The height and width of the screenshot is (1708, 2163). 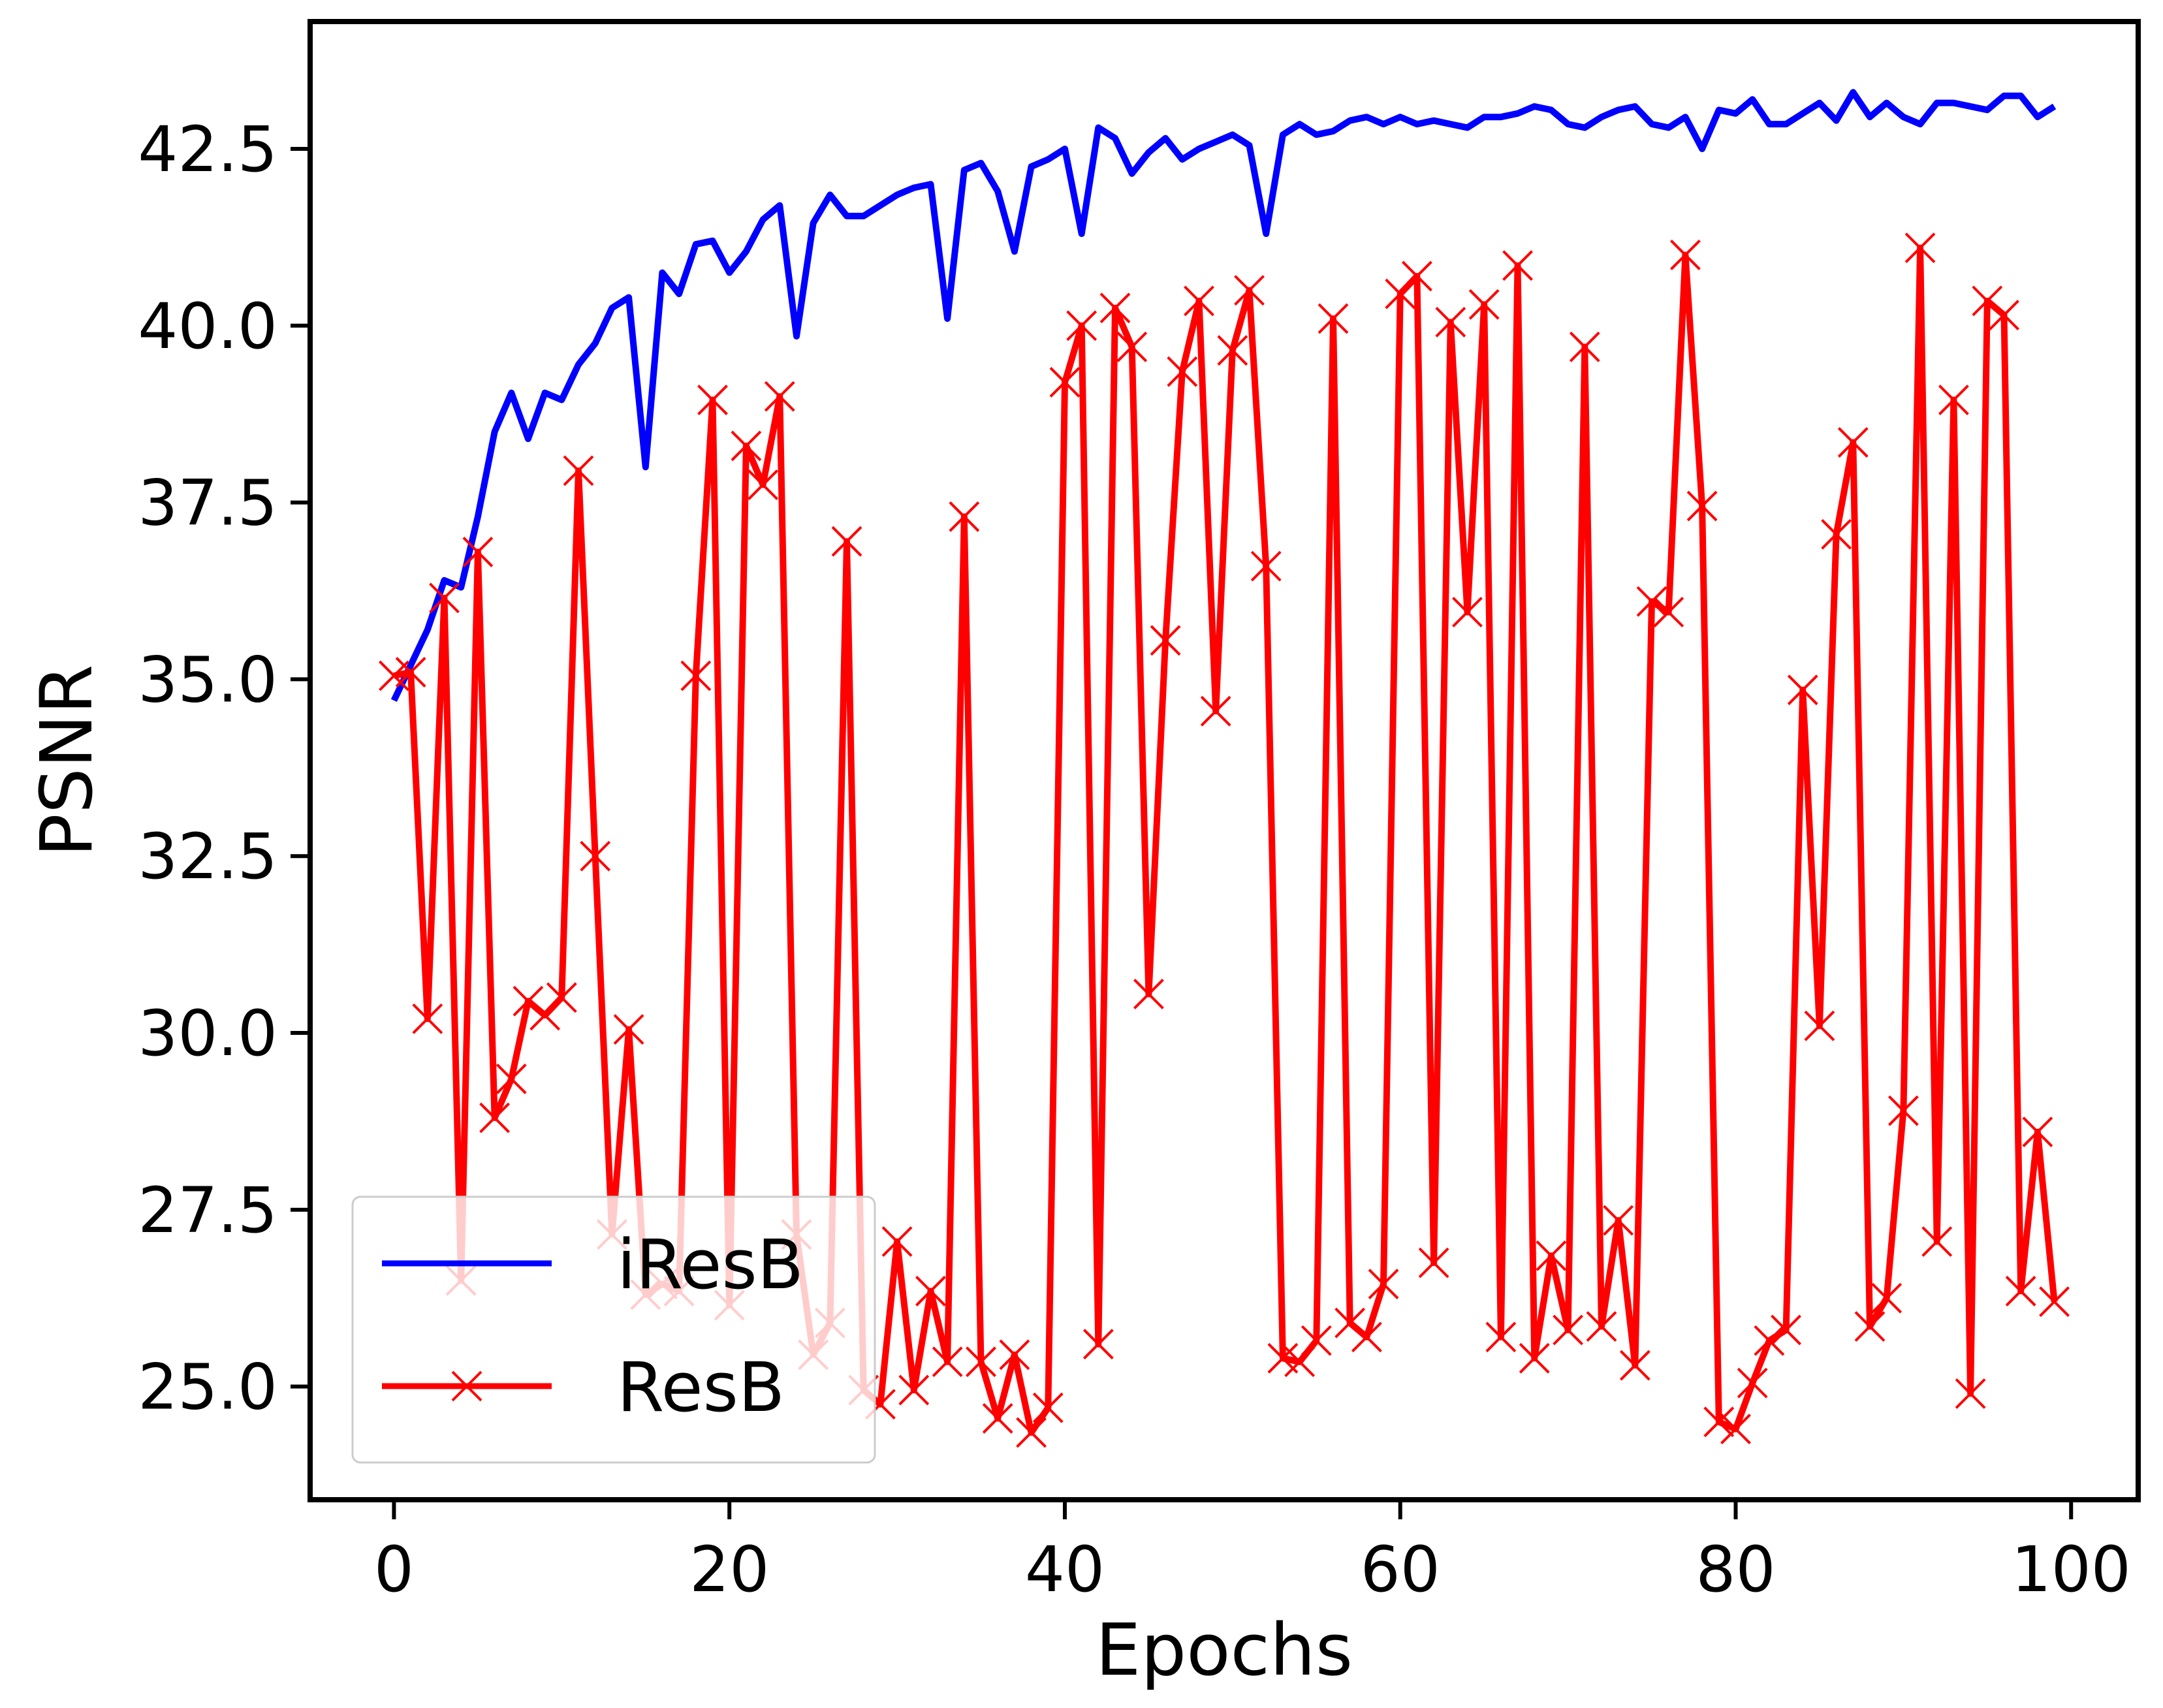 What do you see at coordinates (66, 761) in the screenshot?
I see `y-axis-title: PSNR` at bounding box center [66, 761].